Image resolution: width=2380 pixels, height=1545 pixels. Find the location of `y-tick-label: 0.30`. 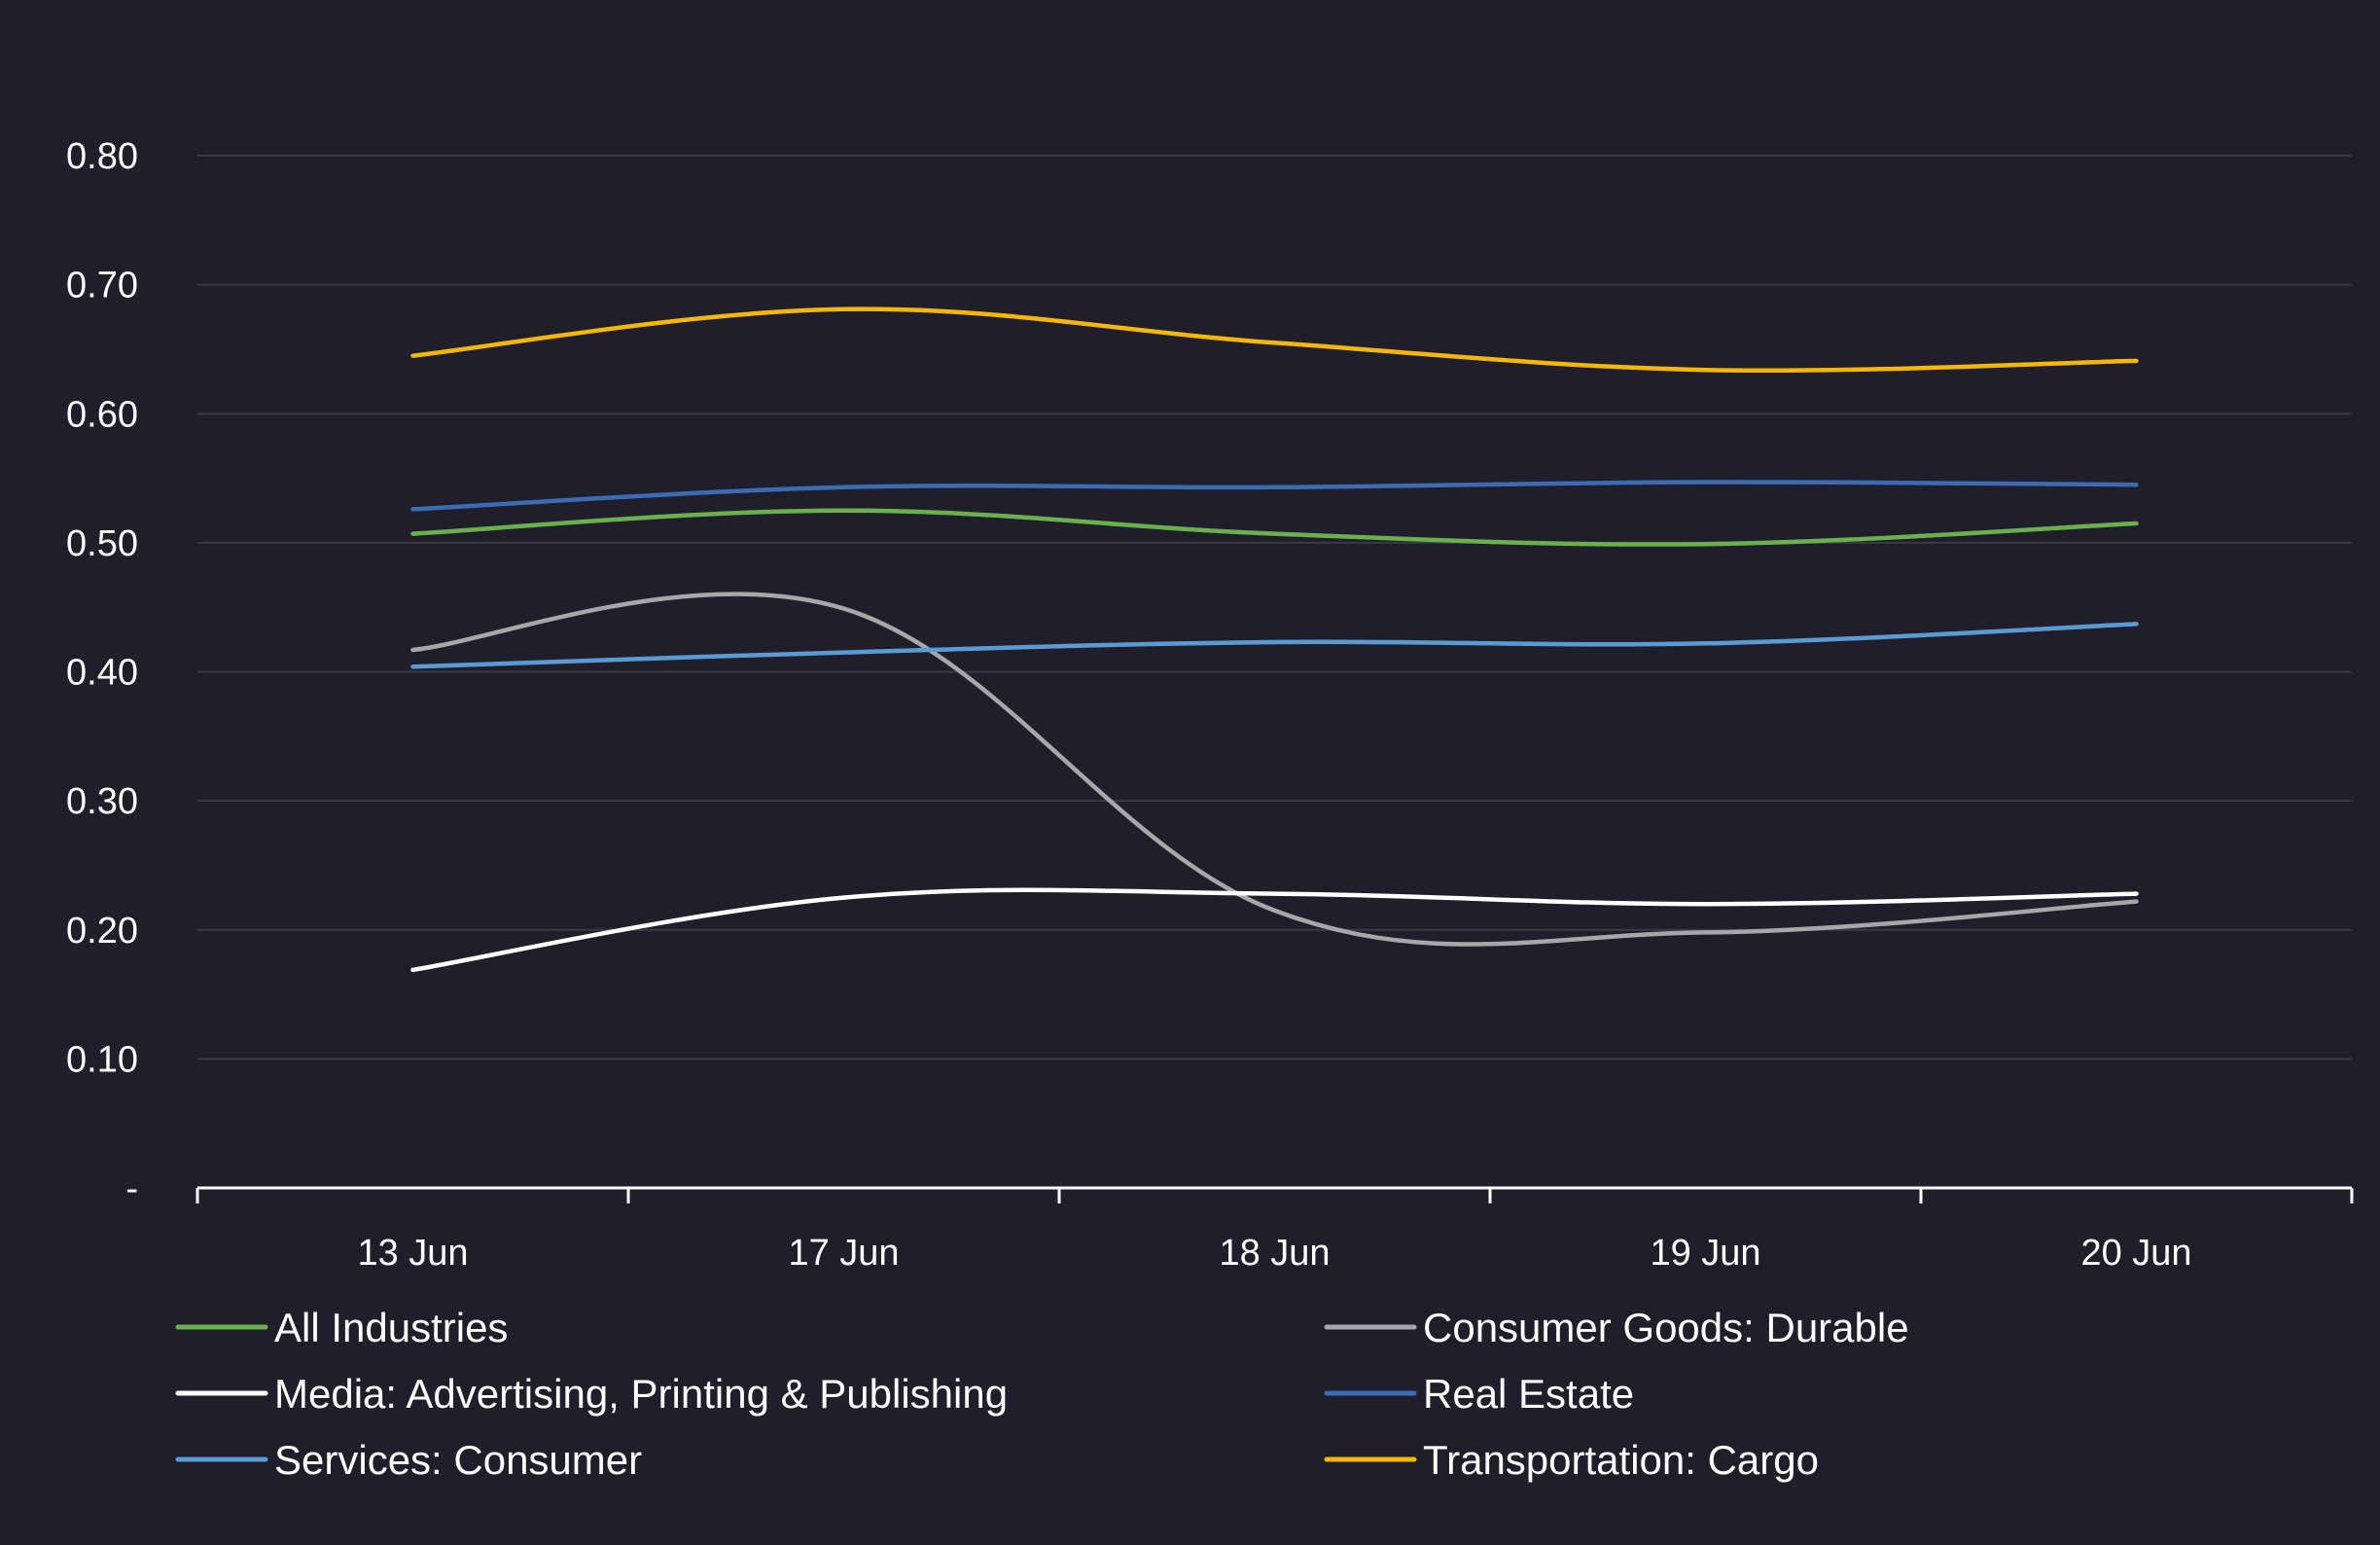

y-tick-label: 0.30 is located at coordinates (102, 801).